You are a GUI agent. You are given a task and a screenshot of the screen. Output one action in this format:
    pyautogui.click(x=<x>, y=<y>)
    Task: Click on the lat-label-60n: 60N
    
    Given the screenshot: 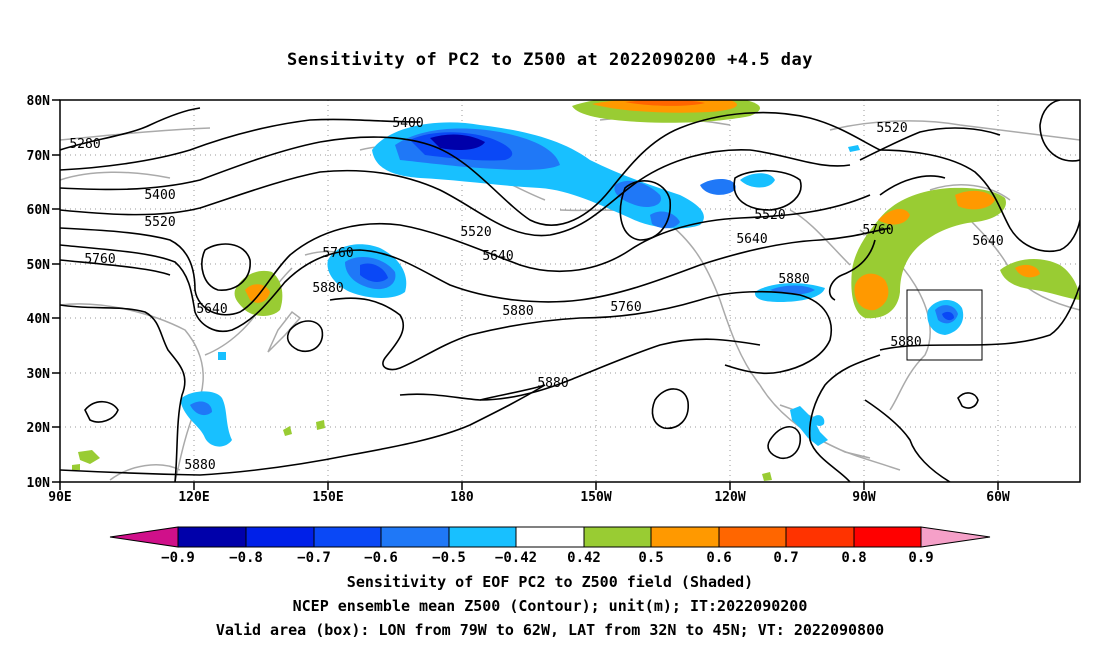 What is the action you would take?
    pyautogui.click(x=39, y=210)
    